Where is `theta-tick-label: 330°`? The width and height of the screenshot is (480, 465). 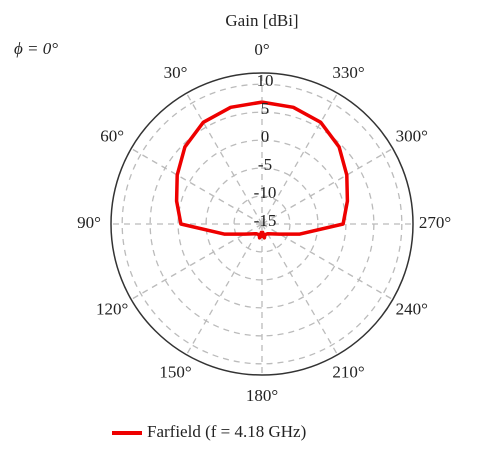
theta-tick-label: 330° is located at coordinates (348, 72).